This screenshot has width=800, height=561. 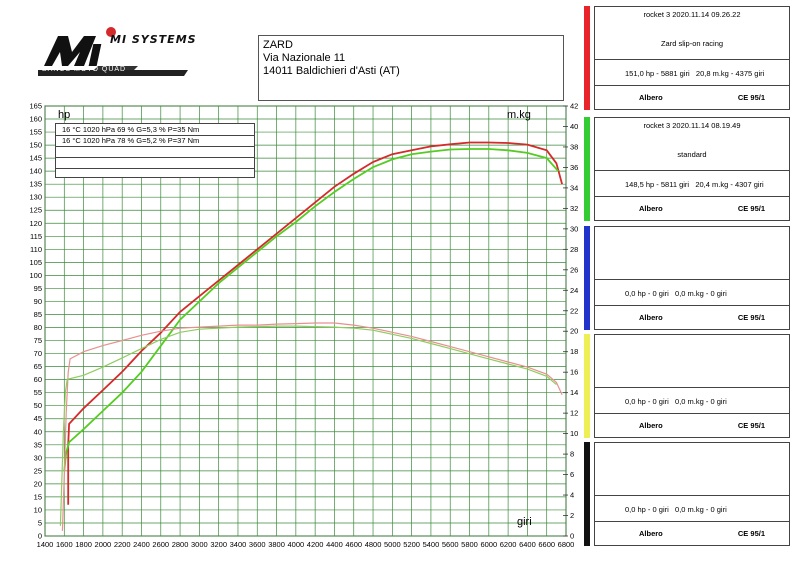 What do you see at coordinates (276, 544) in the screenshot?
I see `x-tick-label: 3800` at bounding box center [276, 544].